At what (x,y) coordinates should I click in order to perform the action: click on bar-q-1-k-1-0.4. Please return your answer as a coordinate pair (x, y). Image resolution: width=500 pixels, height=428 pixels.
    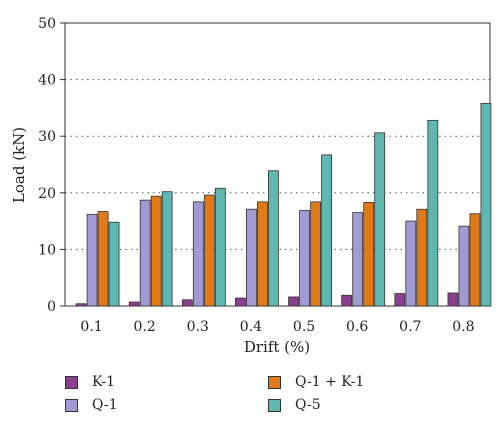
    Looking at the image, I should click on (262, 254).